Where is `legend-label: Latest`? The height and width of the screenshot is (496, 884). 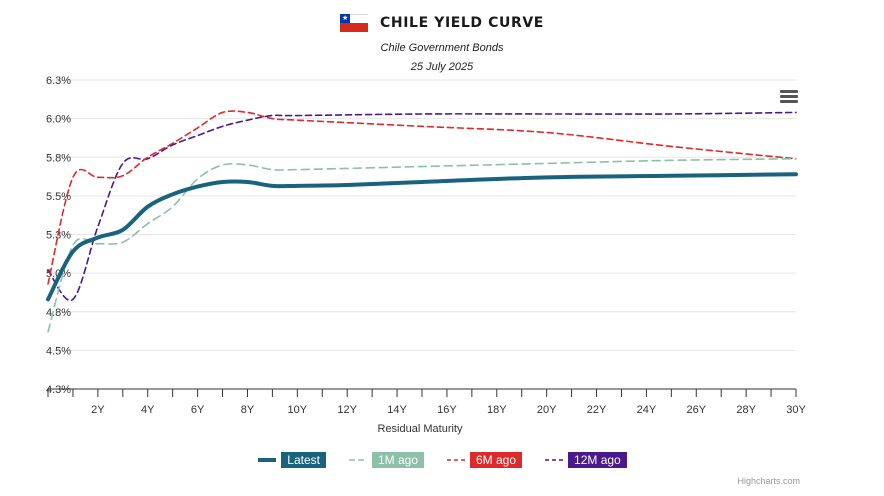
legend-label: Latest is located at coordinates (303, 460).